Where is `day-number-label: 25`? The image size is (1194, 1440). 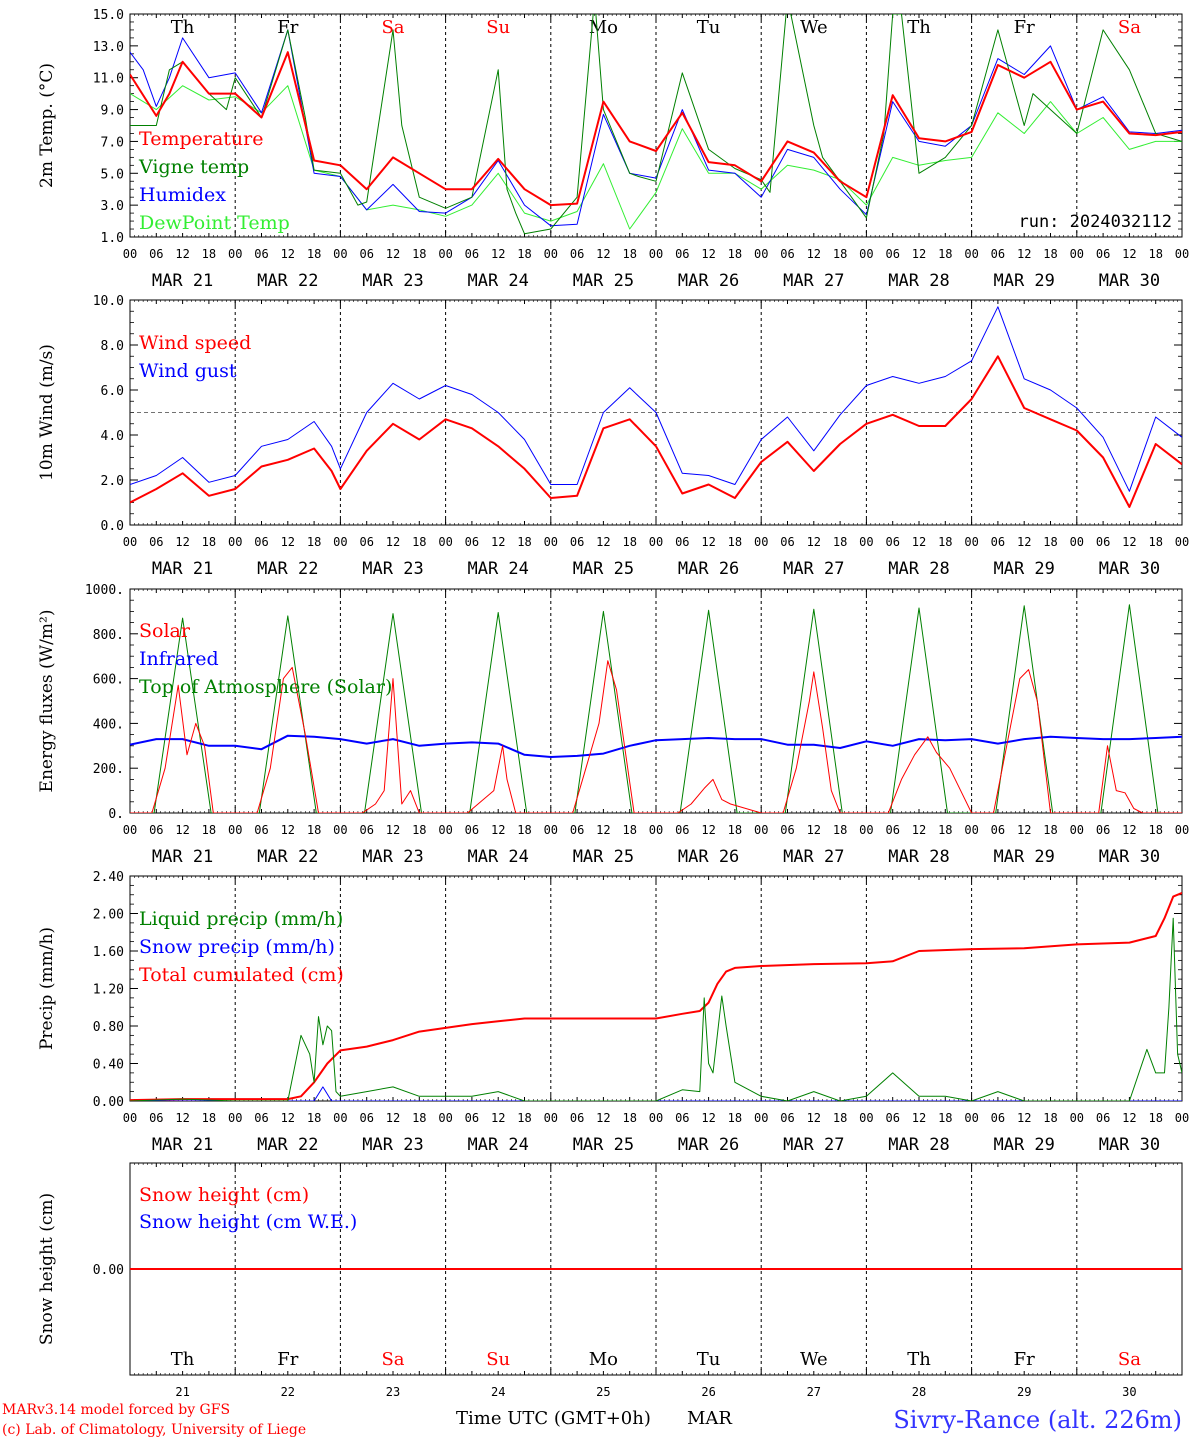
day-number-label: 25 is located at coordinates (603, 1392).